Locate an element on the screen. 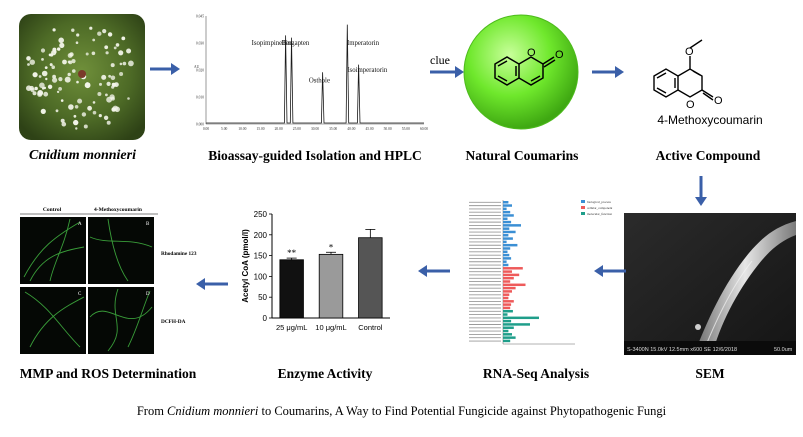  enzyme-category-label: Control is located at coordinates (370, 327).